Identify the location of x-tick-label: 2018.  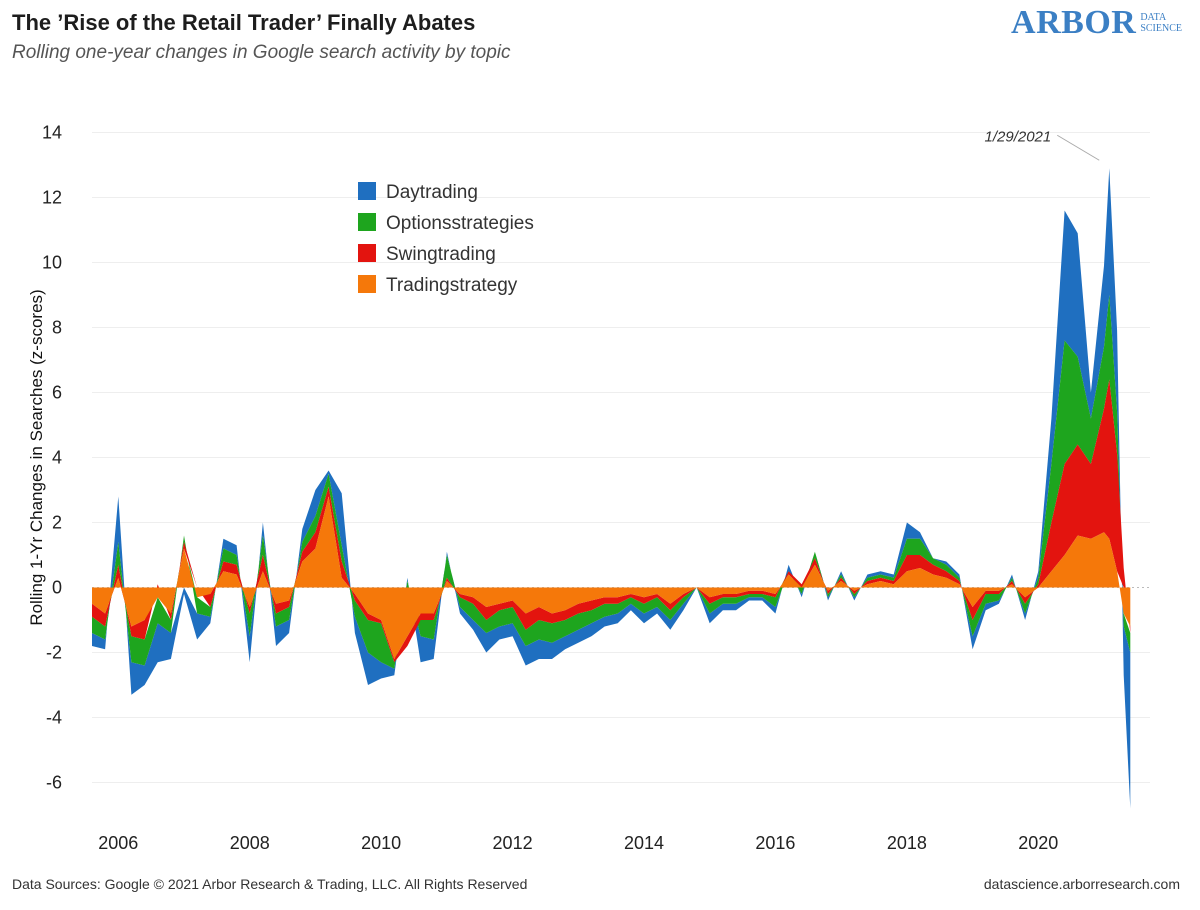
(907, 843).